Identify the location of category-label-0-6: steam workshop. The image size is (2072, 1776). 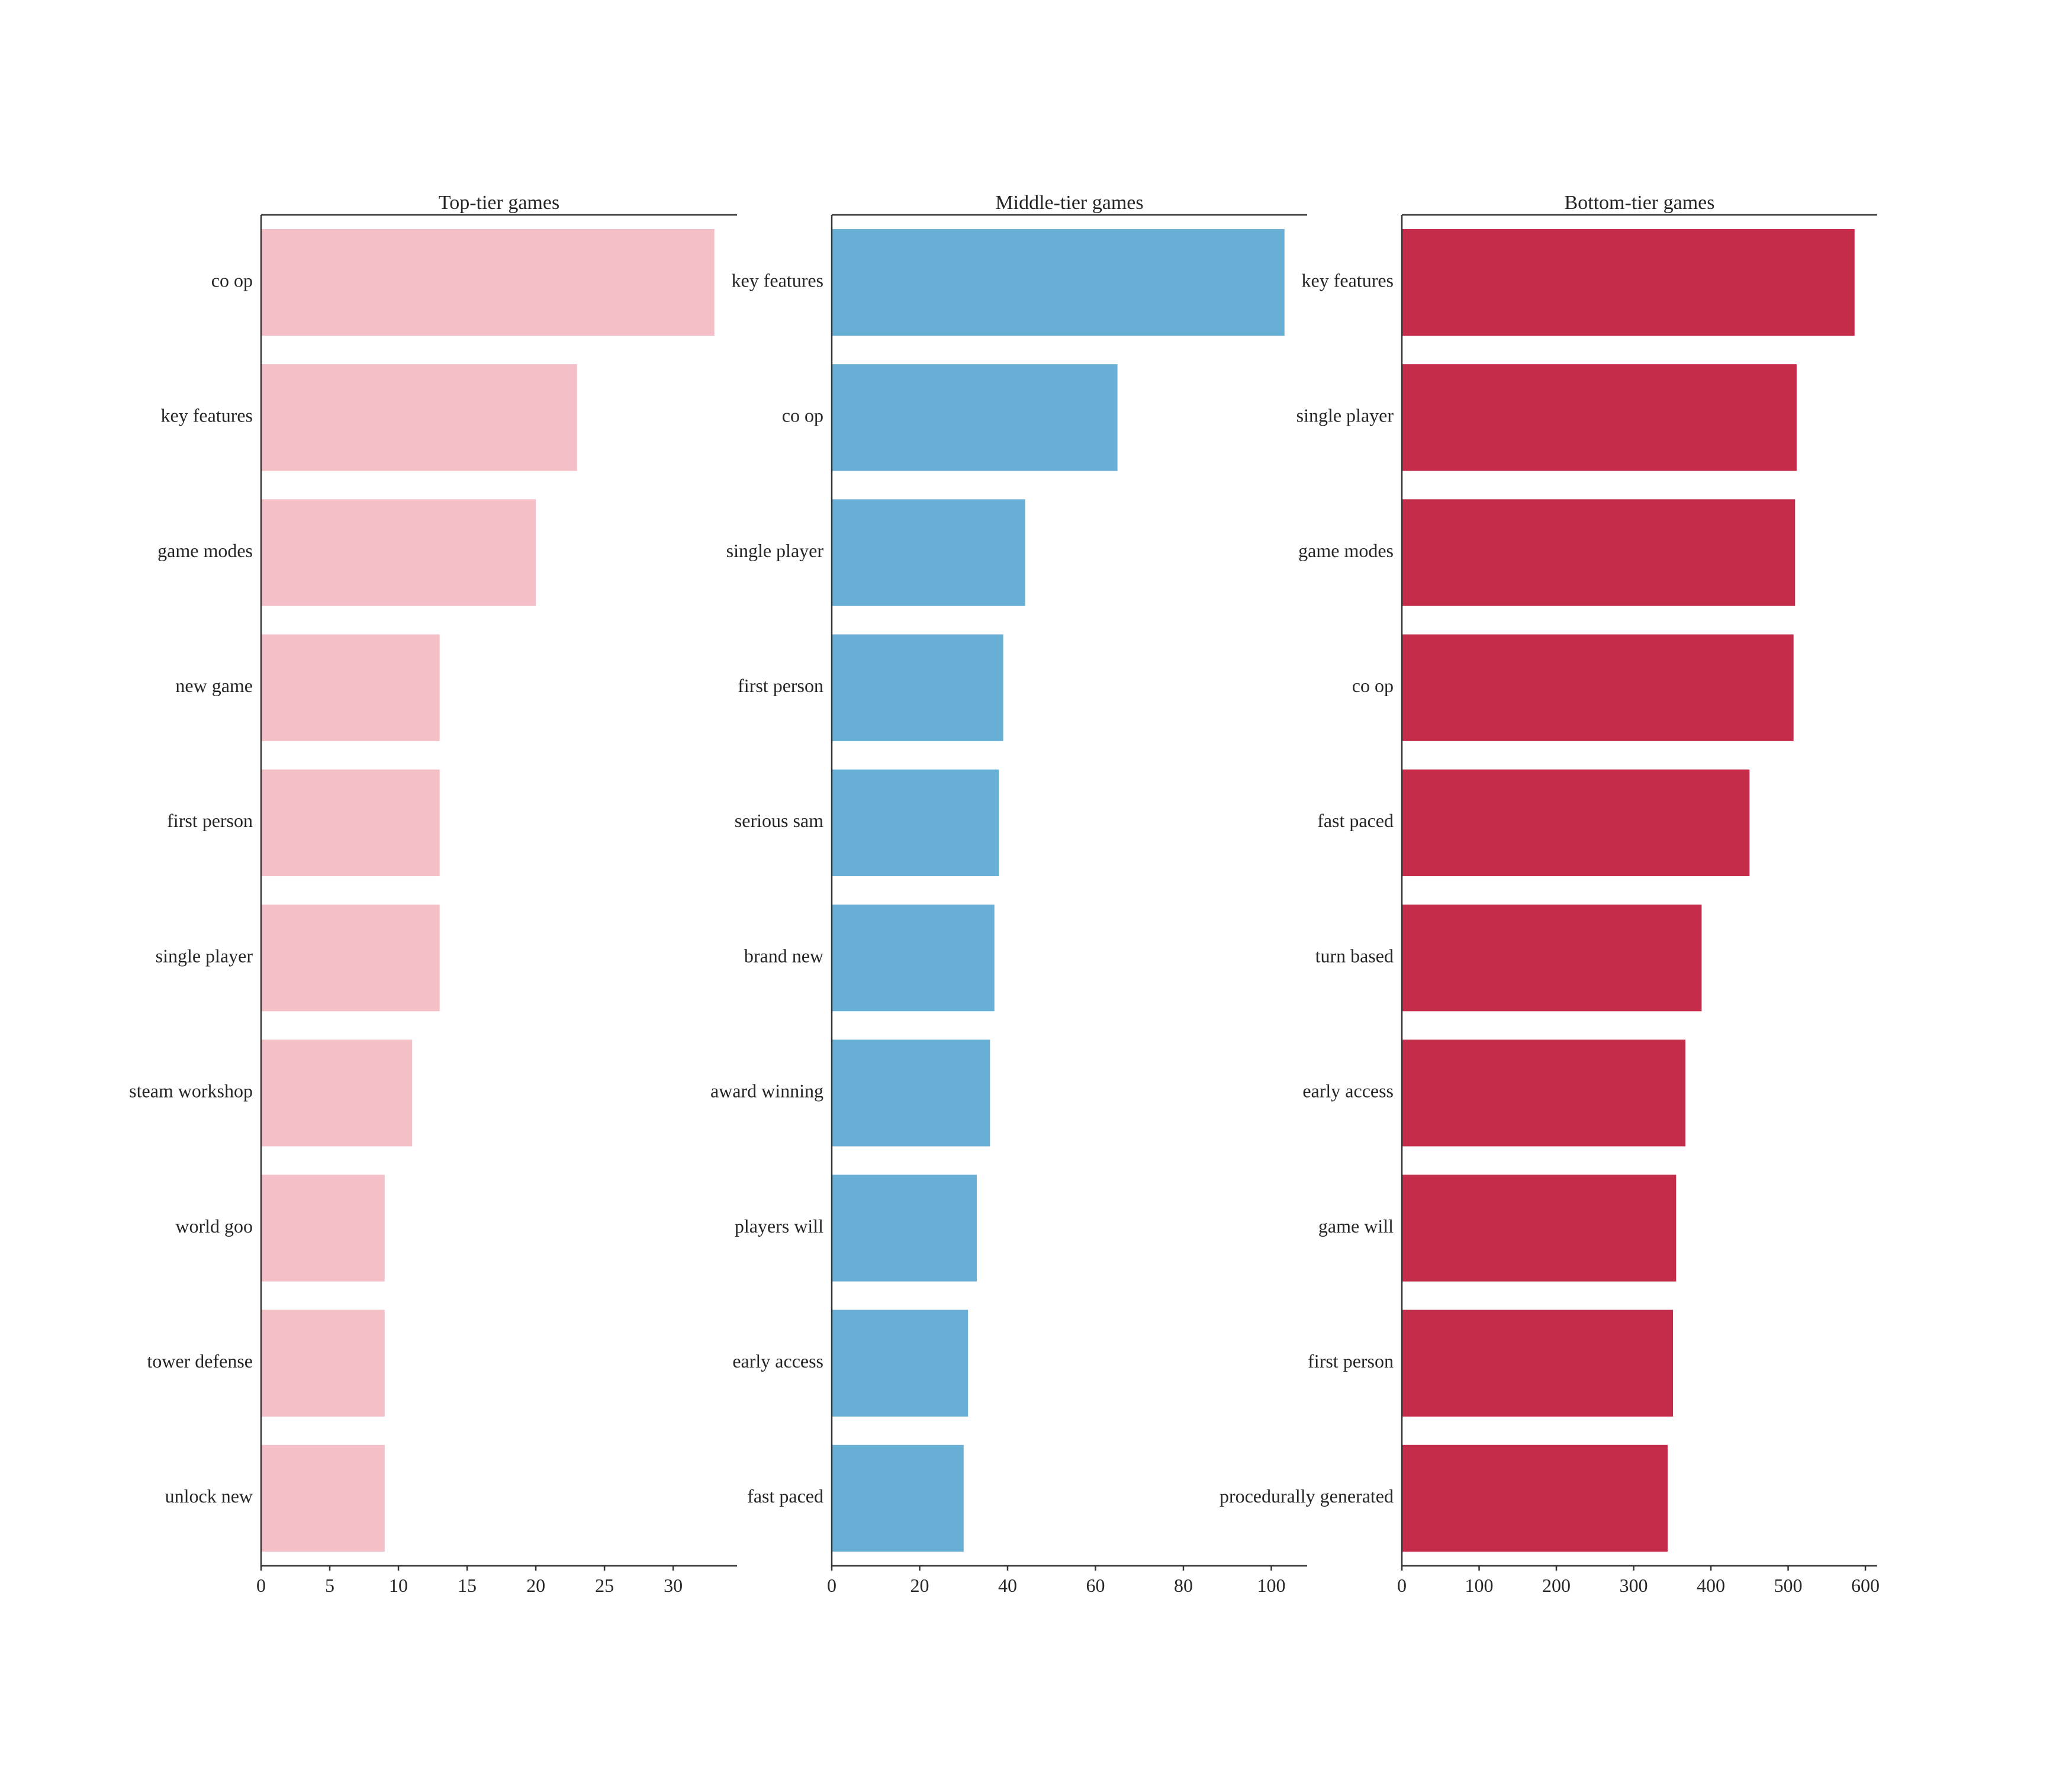
(191, 1091).